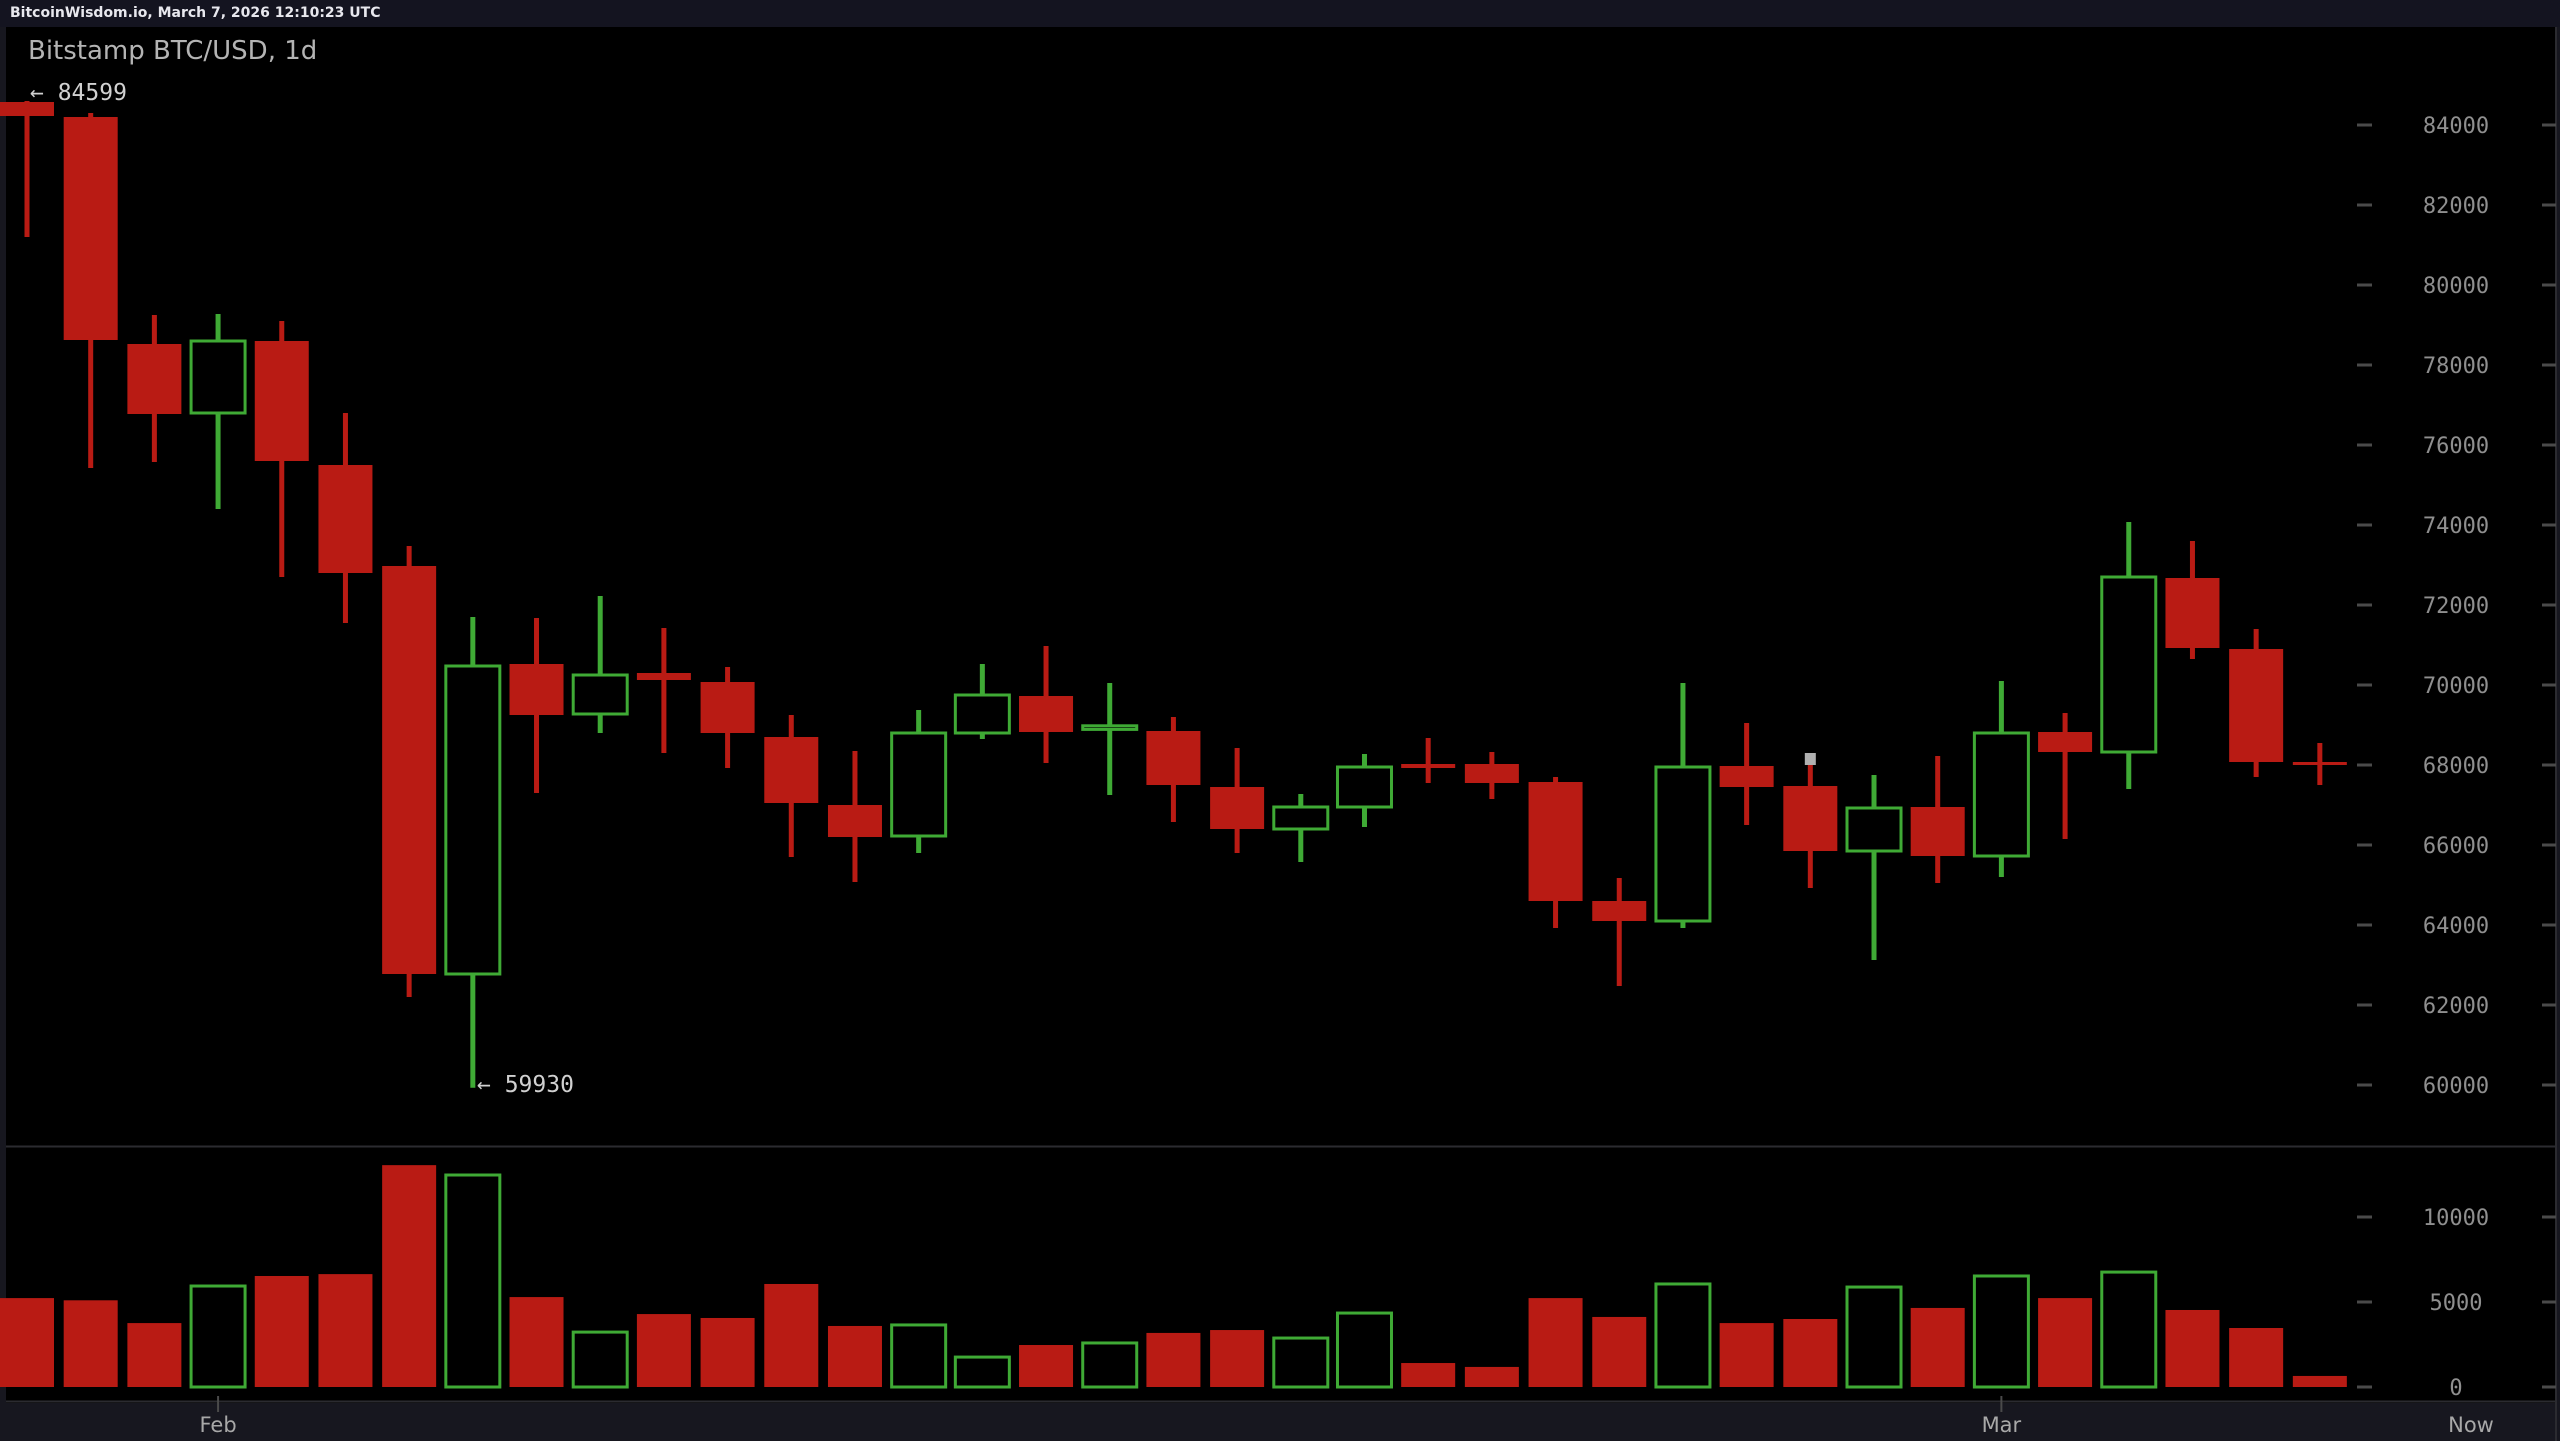 The height and width of the screenshot is (1441, 2560). Describe the element at coordinates (2456, 366) in the screenshot. I see `price-axis-label: 78000` at that location.